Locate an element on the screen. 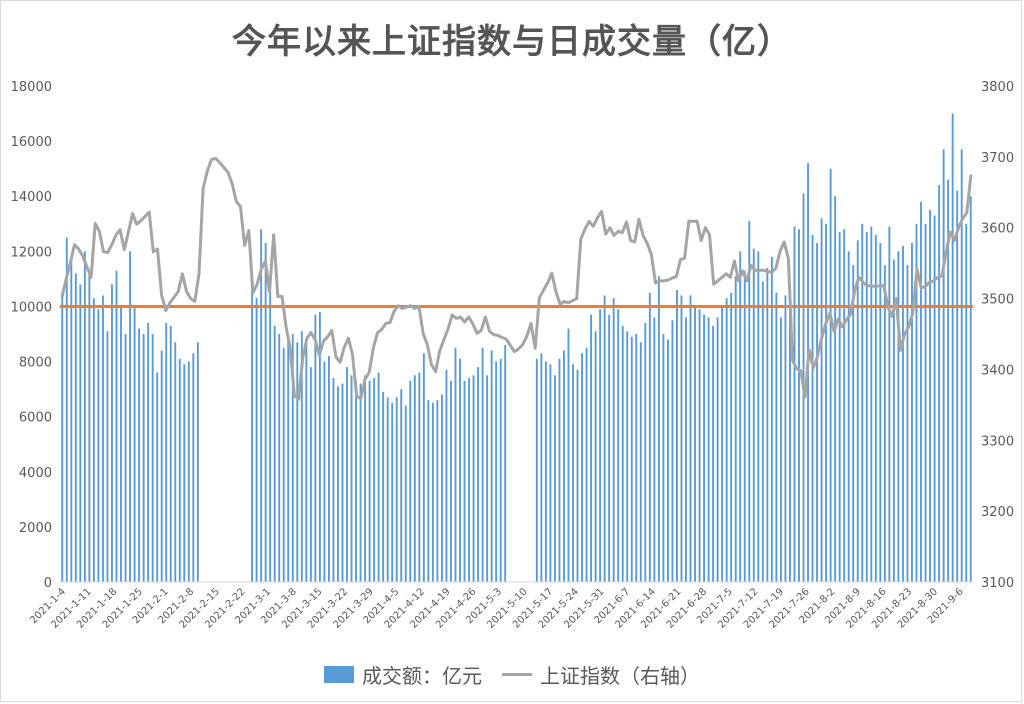 The width and height of the screenshot is (1024, 704). legend: 成交额：亿元 上证指数（右轴） is located at coordinates (512, 674).